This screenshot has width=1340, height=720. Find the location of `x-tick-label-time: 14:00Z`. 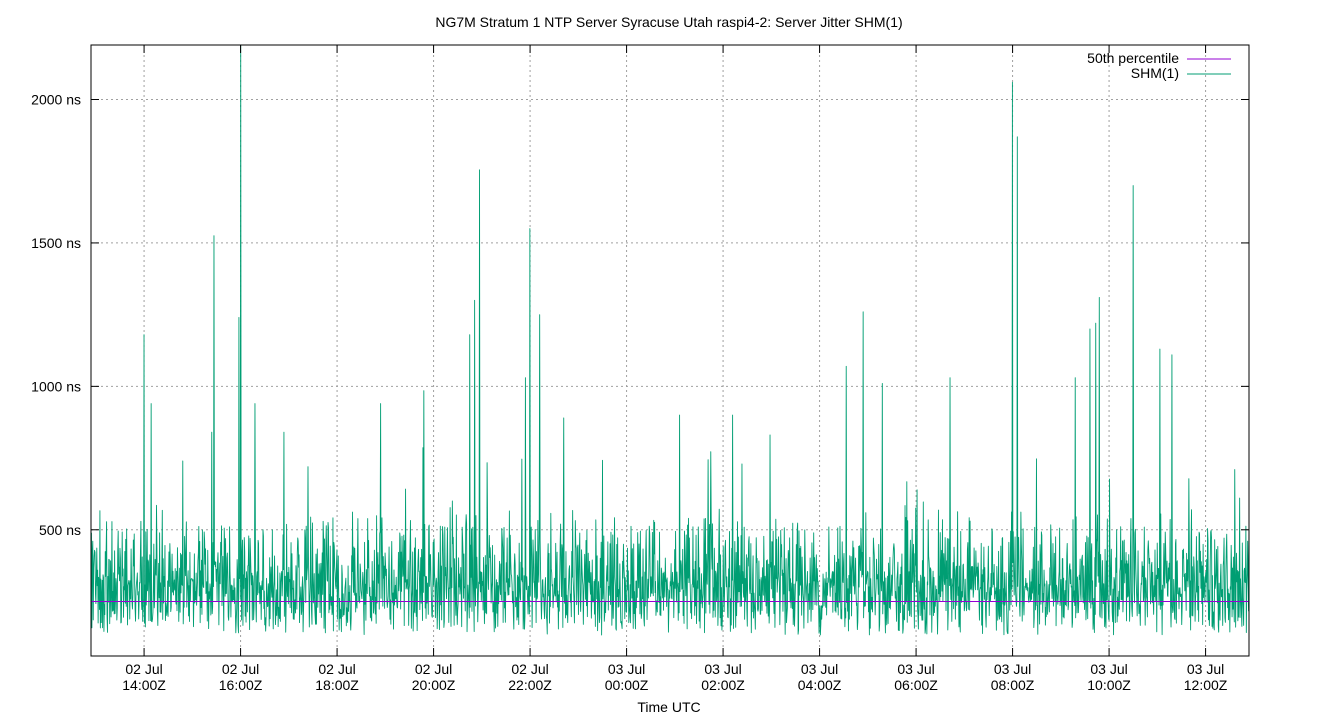

x-tick-label-time: 14:00Z is located at coordinates (144, 685).